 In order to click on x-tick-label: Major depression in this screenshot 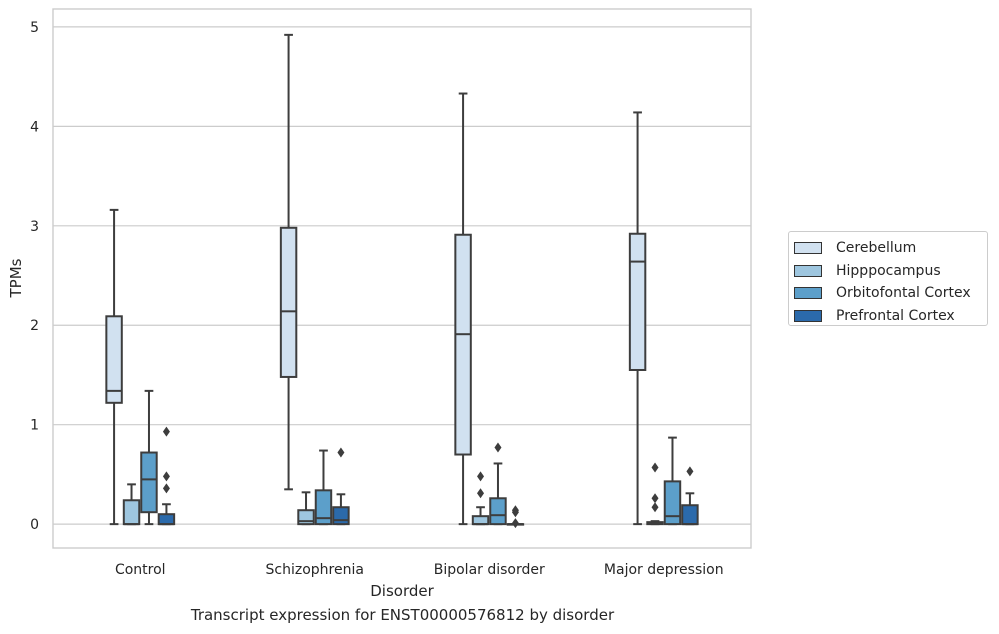, I will do `click(664, 570)`.